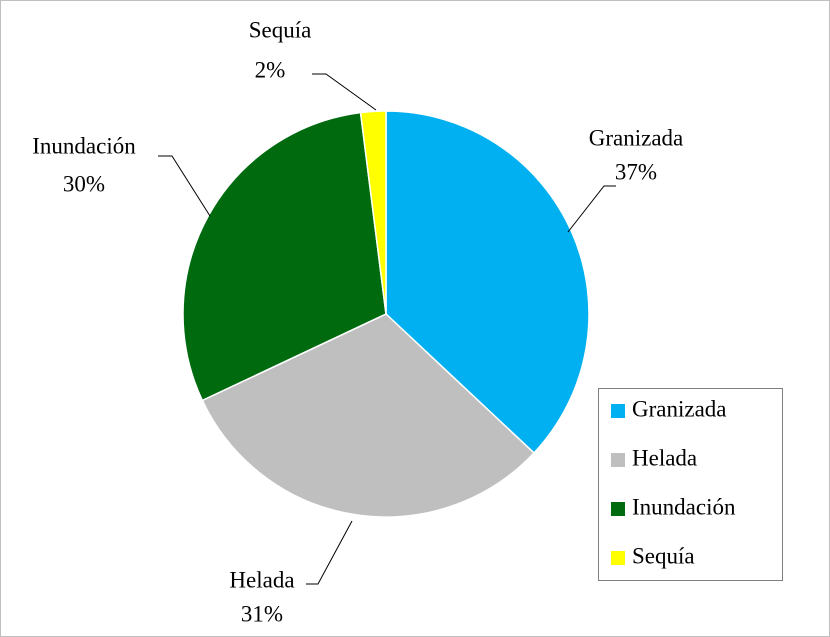 The height and width of the screenshot is (637, 830). Describe the element at coordinates (636, 171) in the screenshot. I see `slice-label-value: 37%` at that location.